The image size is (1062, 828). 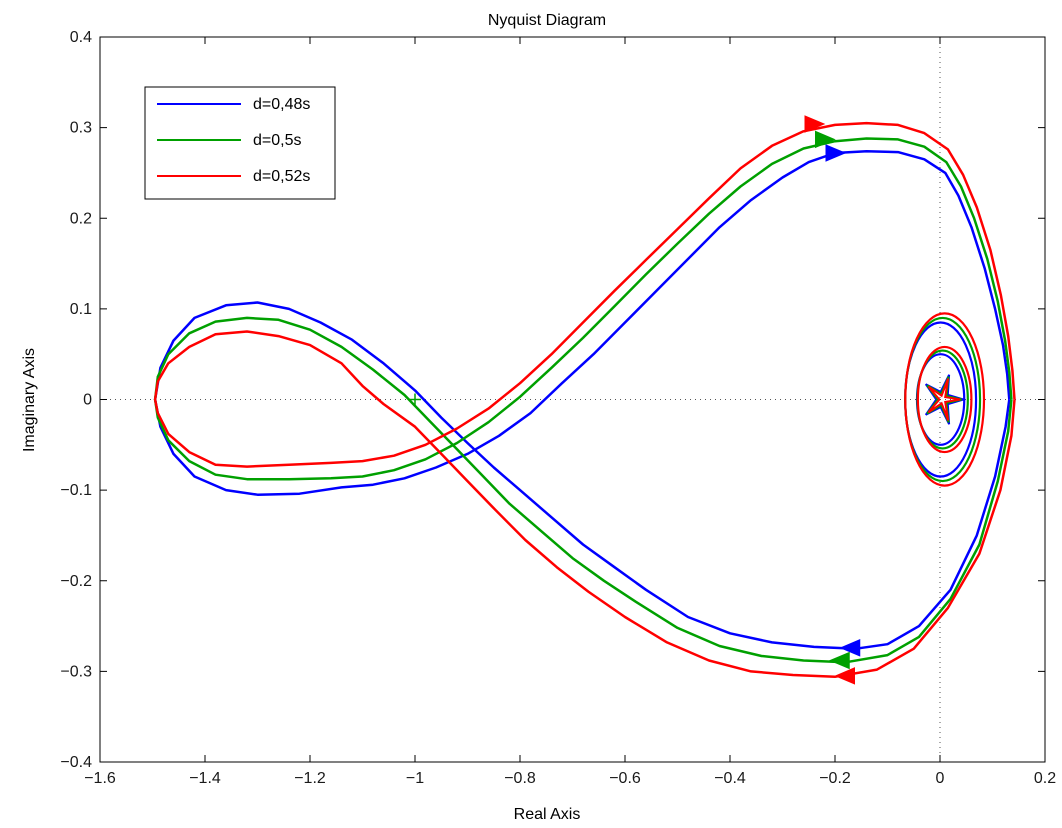 I want to click on y-tick-label: 0.4, so click(x=81, y=37).